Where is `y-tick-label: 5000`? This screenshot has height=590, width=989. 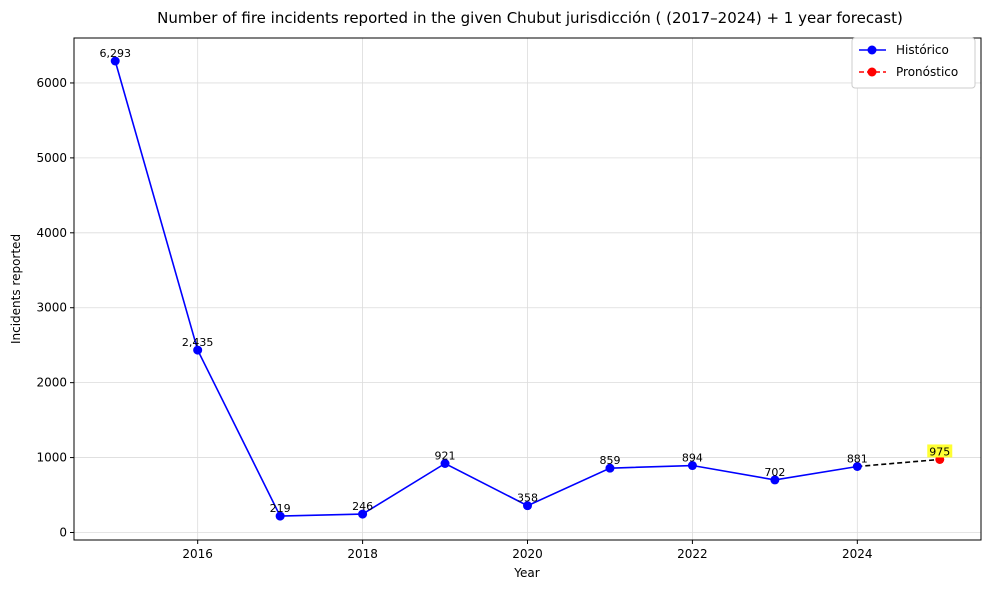
y-tick-label: 5000 is located at coordinates (51, 158).